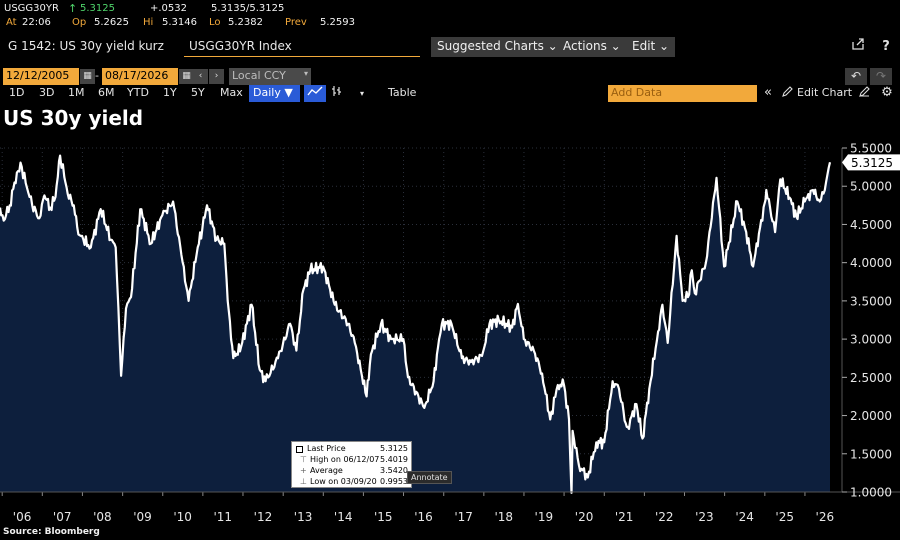 The image size is (900, 540). What do you see at coordinates (881, 76) in the screenshot?
I see `redo-icon: ↷` at bounding box center [881, 76].